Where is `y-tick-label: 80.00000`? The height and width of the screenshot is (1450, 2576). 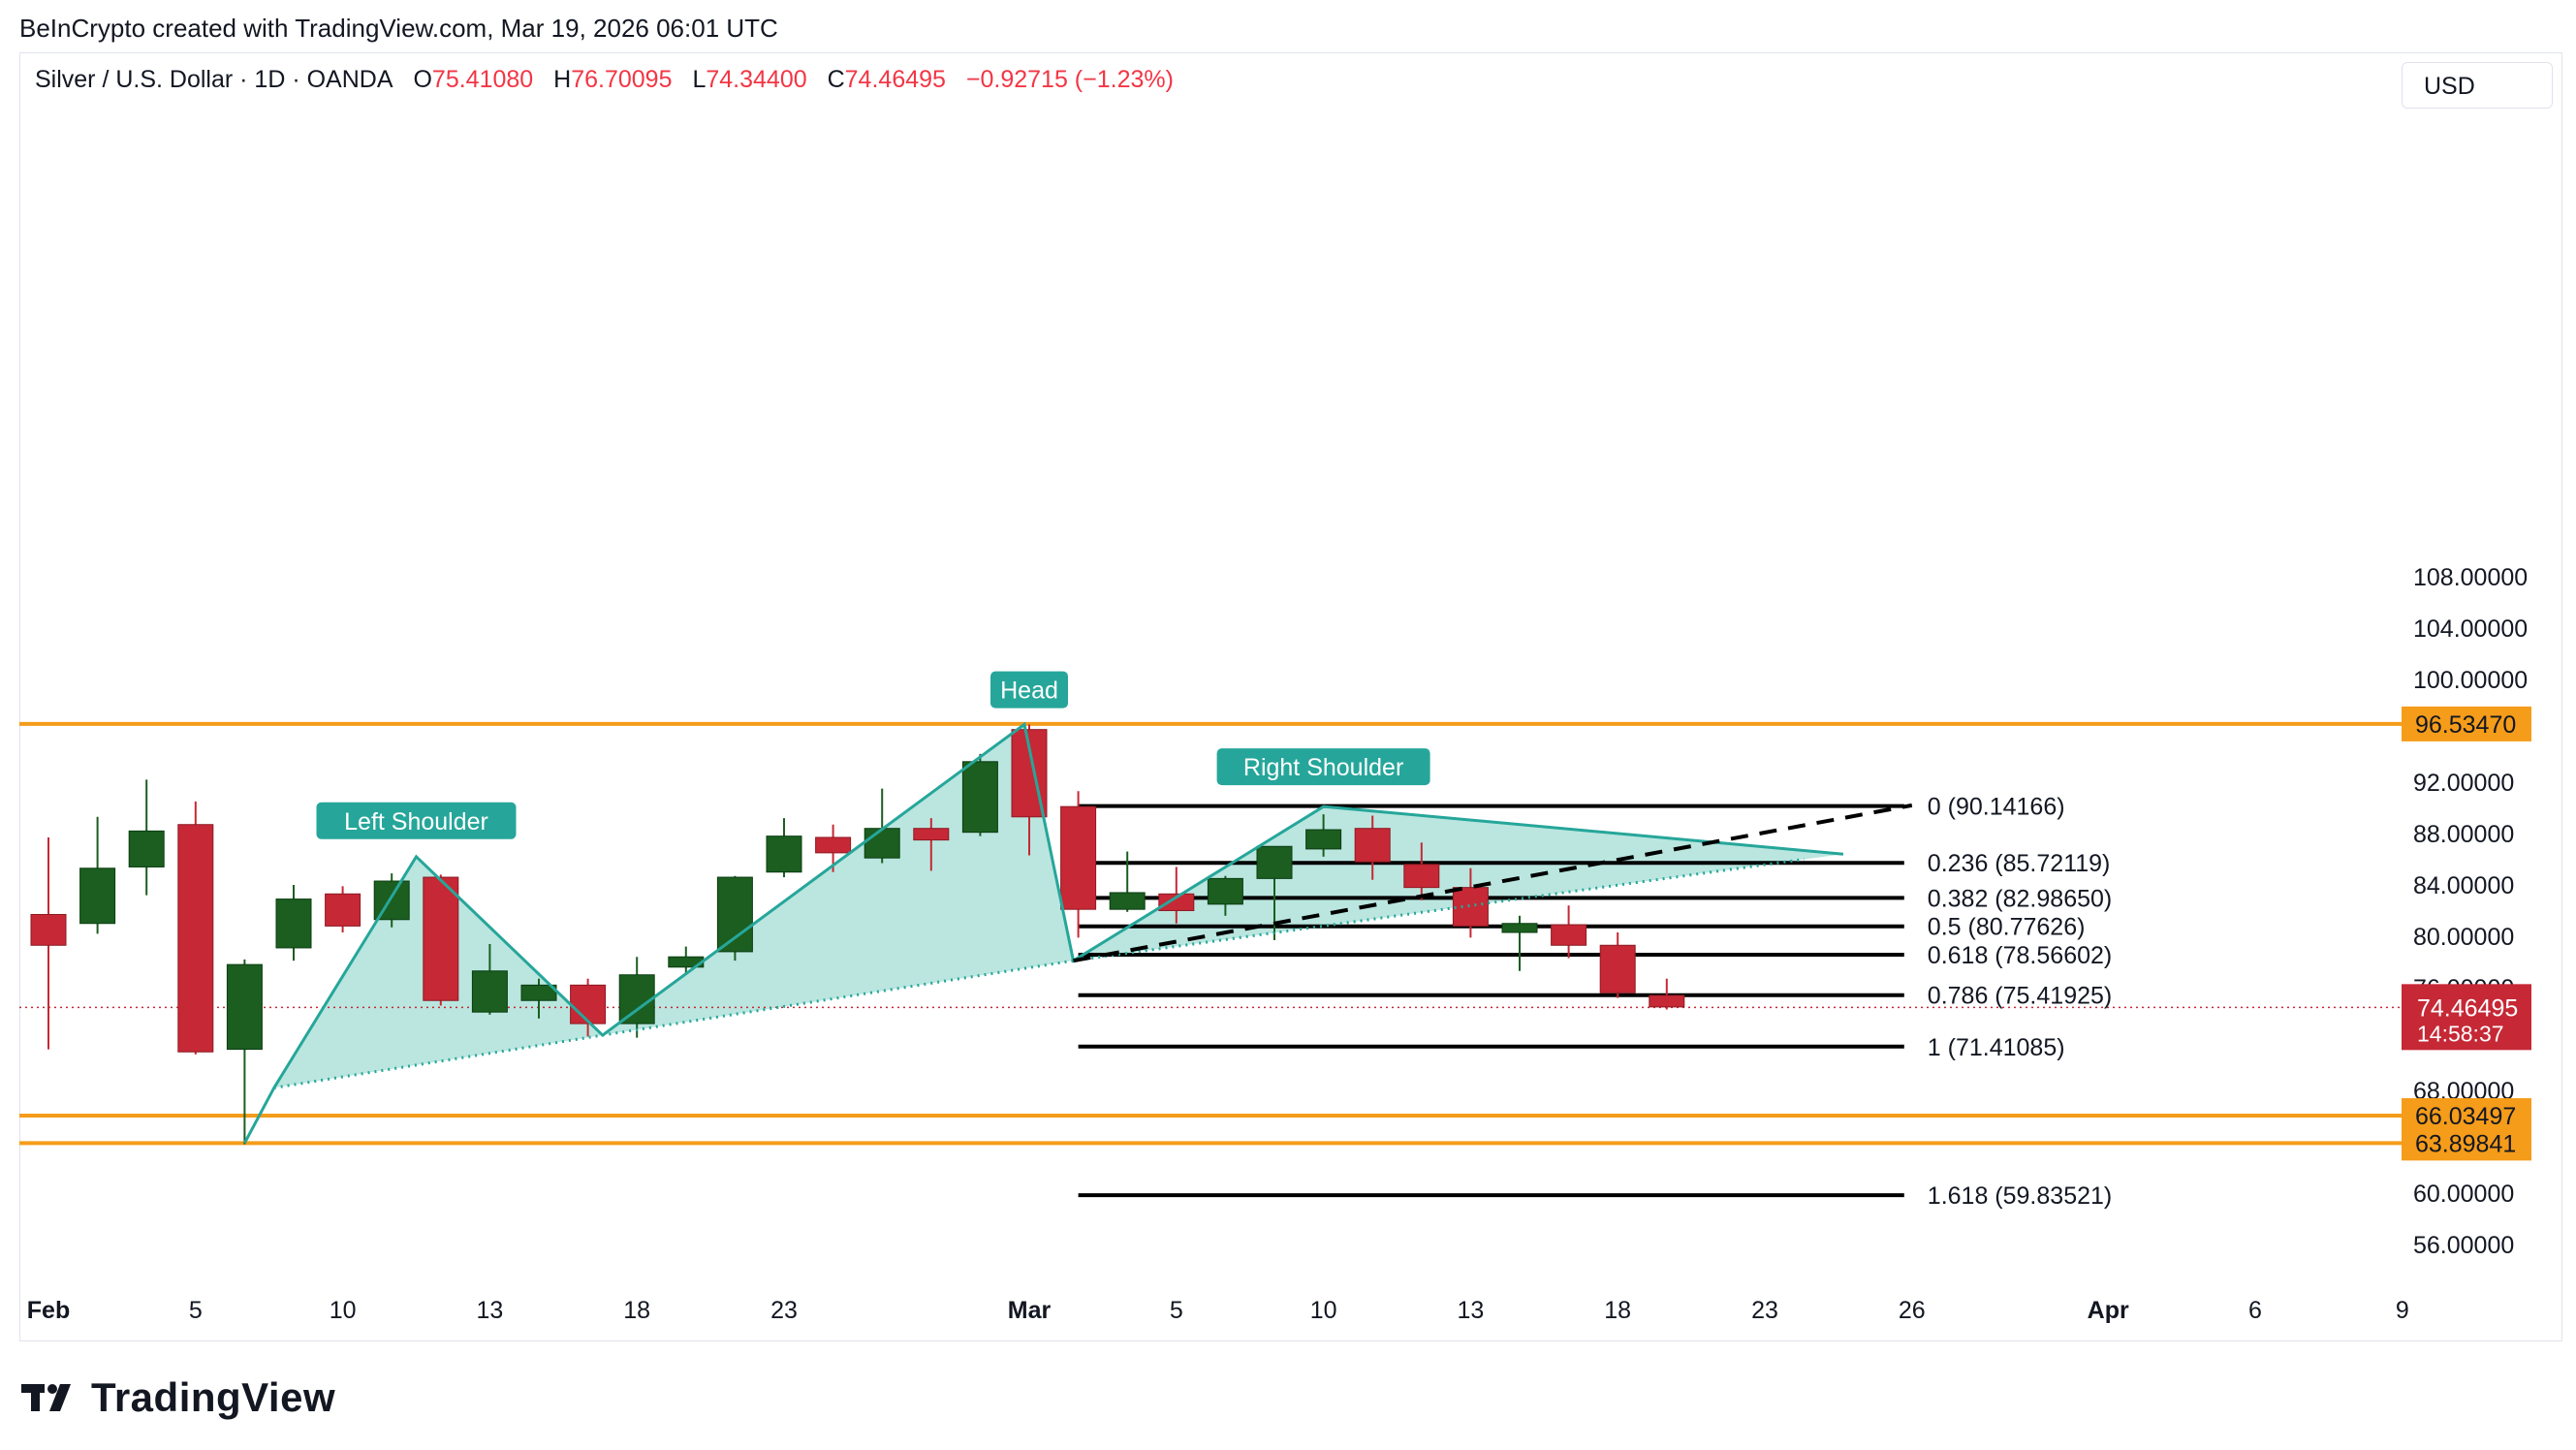 y-tick-label: 80.00000 is located at coordinates (2463, 937).